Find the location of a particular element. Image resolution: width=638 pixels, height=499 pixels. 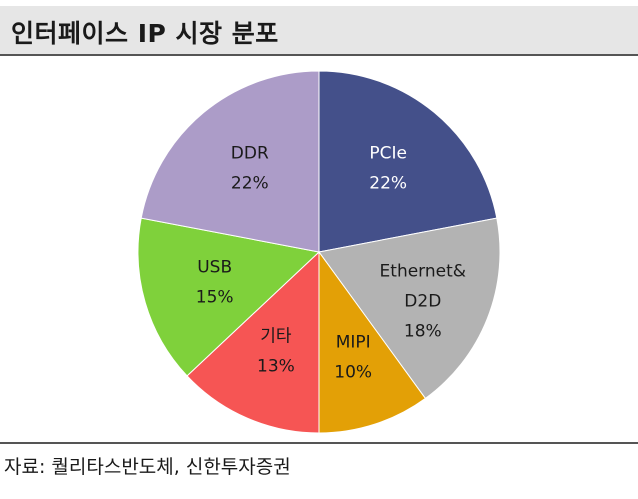

source-note: 자료: 퀄리타스반도체, 신한투자증권 is located at coordinates (147, 467).